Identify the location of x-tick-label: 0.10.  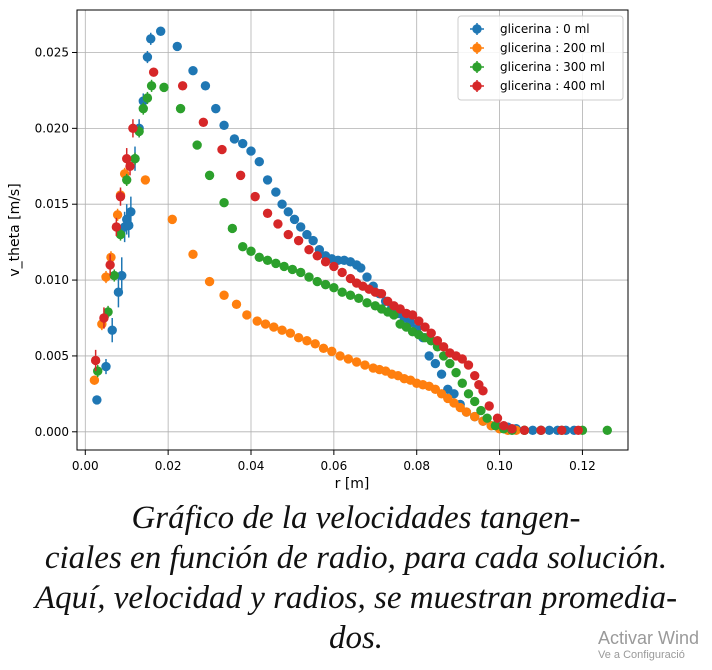
(499, 466).